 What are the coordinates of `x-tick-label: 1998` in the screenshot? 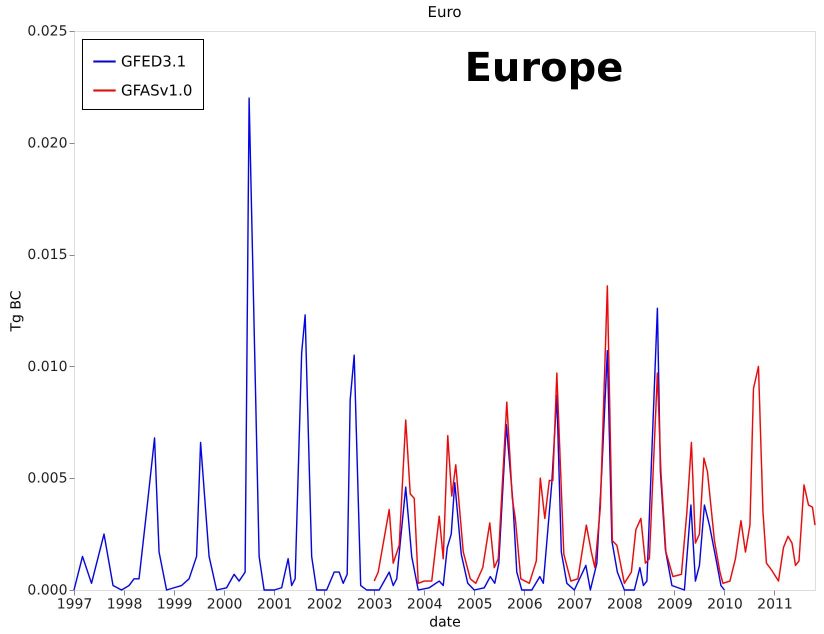 It's located at (124, 604).